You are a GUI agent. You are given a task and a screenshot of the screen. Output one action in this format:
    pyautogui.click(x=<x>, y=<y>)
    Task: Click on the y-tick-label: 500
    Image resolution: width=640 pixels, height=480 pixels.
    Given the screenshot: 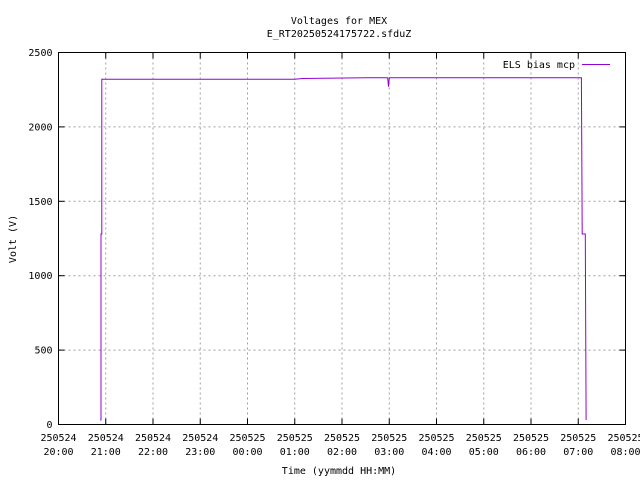 What is the action you would take?
    pyautogui.click(x=43, y=351)
    